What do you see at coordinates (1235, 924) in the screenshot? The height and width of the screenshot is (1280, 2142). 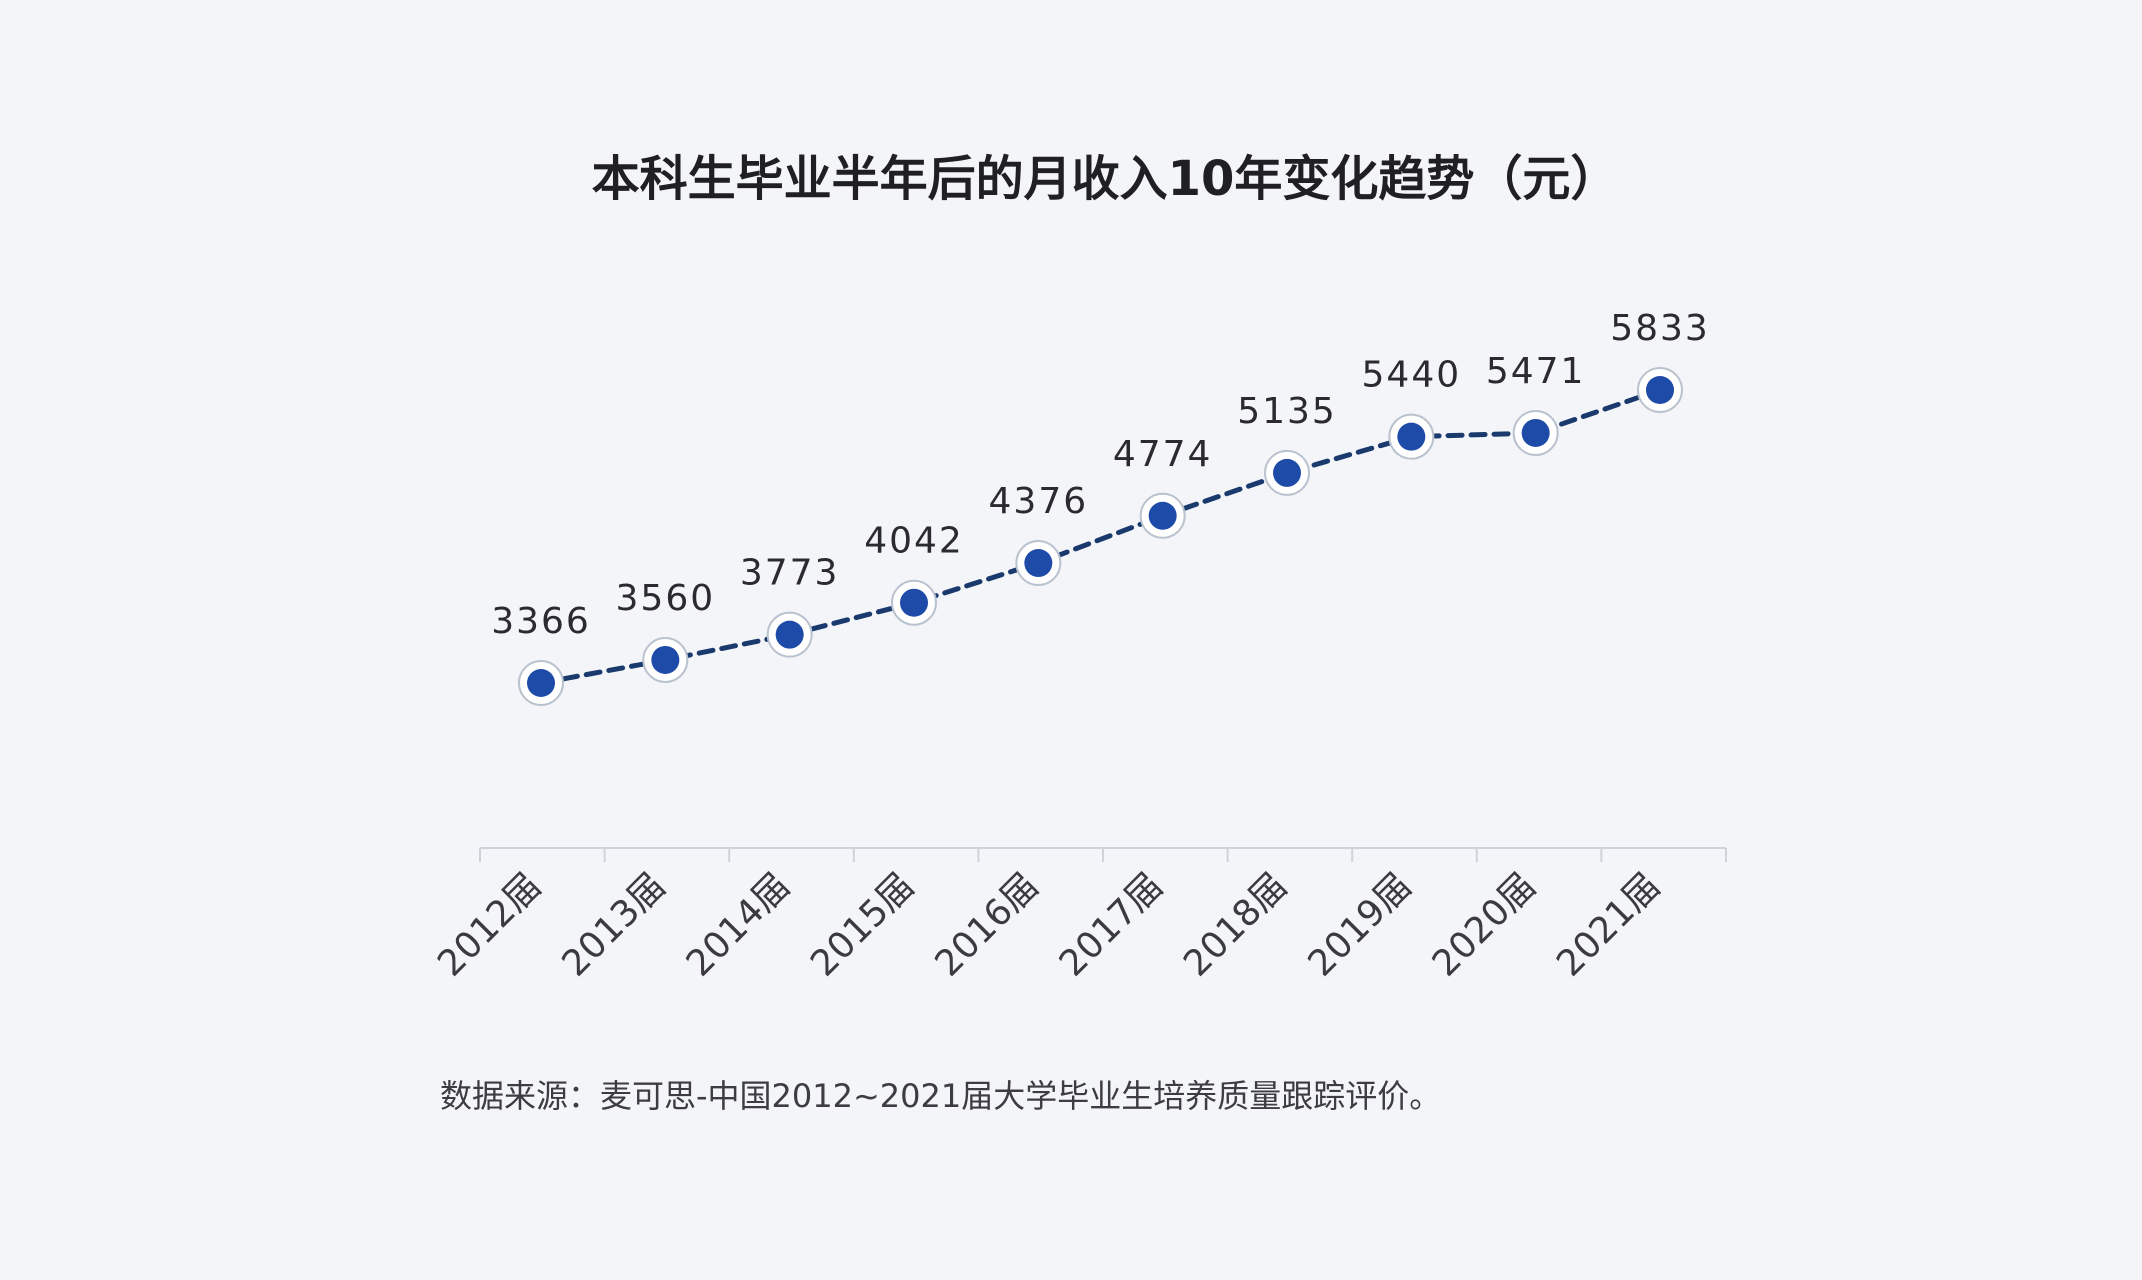 I see `x-tick-label: 2018届` at bounding box center [1235, 924].